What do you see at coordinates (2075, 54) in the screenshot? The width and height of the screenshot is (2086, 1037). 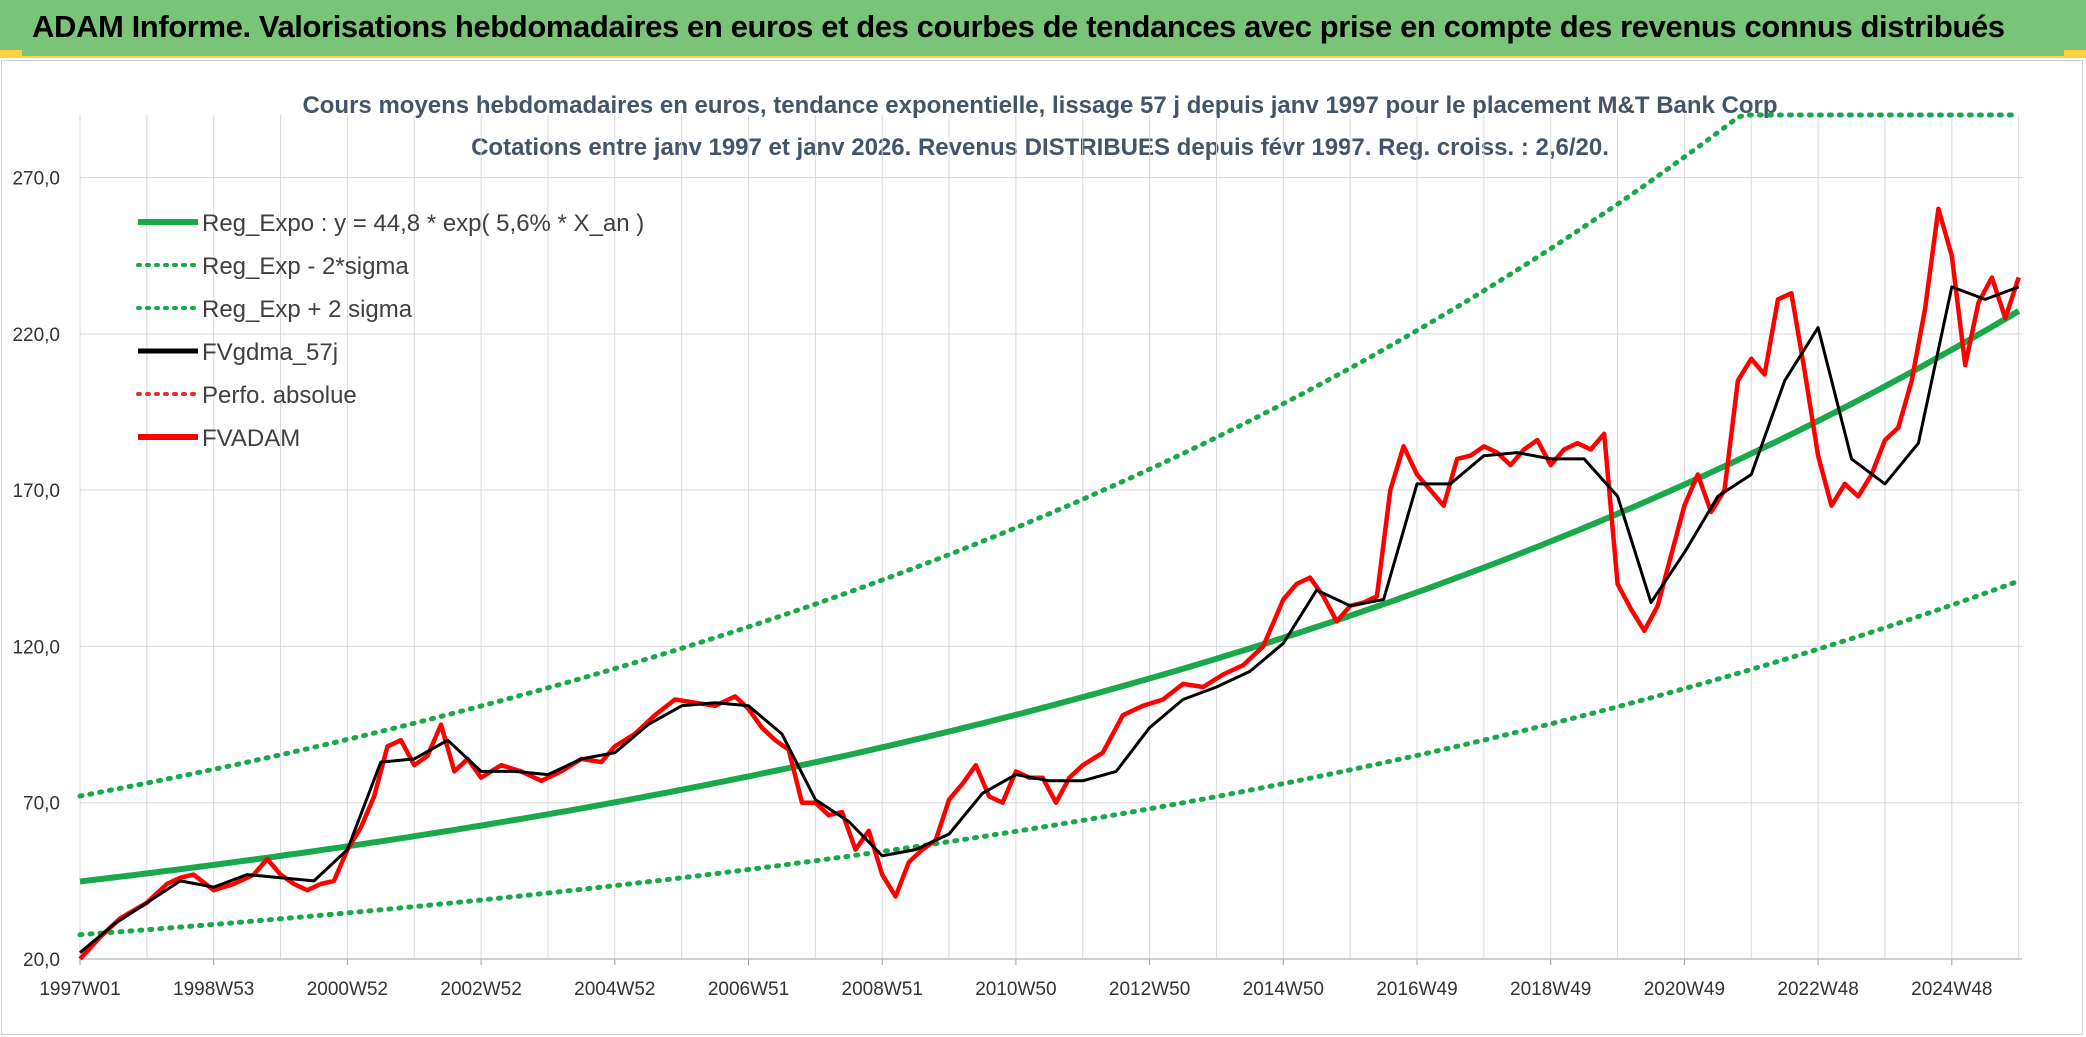 I see `header-corner-right` at bounding box center [2075, 54].